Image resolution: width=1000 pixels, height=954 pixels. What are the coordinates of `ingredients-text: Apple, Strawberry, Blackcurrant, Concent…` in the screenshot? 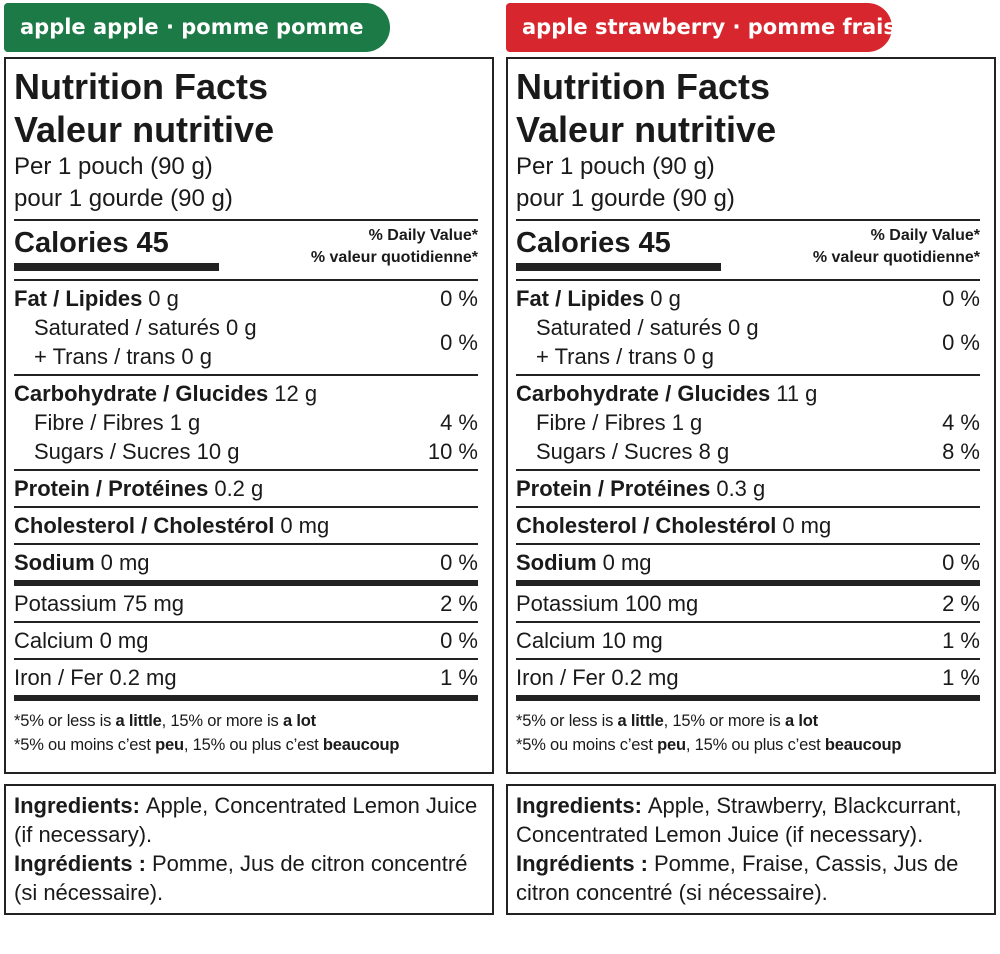 It's located at (739, 820).